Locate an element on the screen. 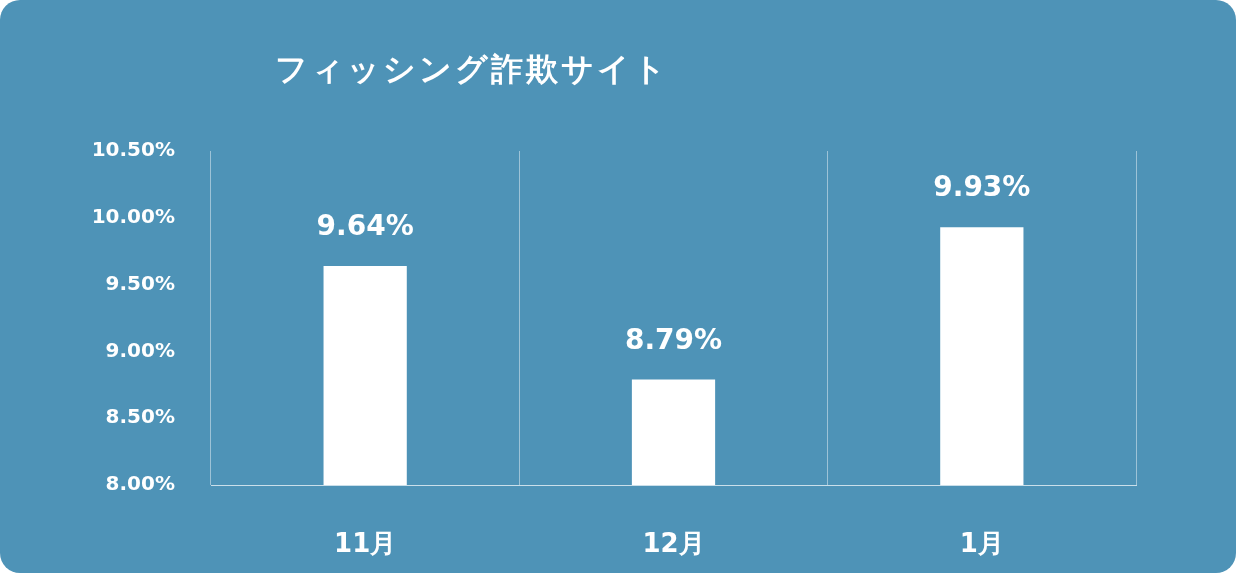 The height and width of the screenshot is (573, 1236). y-tick-label: 10.00% is located at coordinates (133, 216).